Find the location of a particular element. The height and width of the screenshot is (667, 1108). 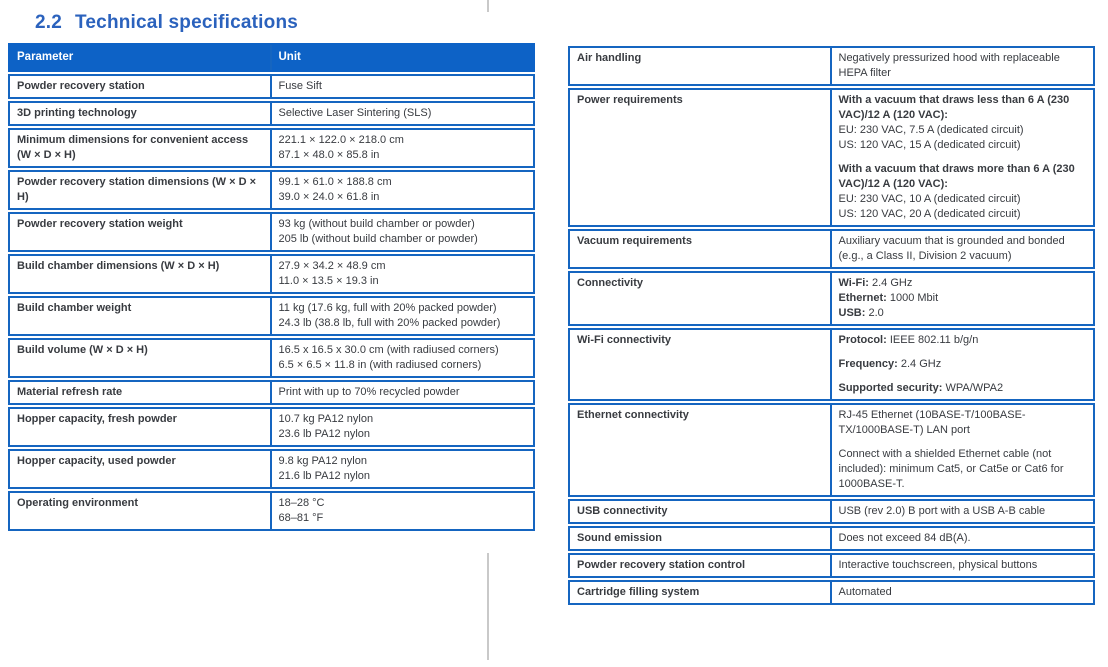

value-line: 87.1 × 48.0 × 85.8 in is located at coordinates (329, 155).